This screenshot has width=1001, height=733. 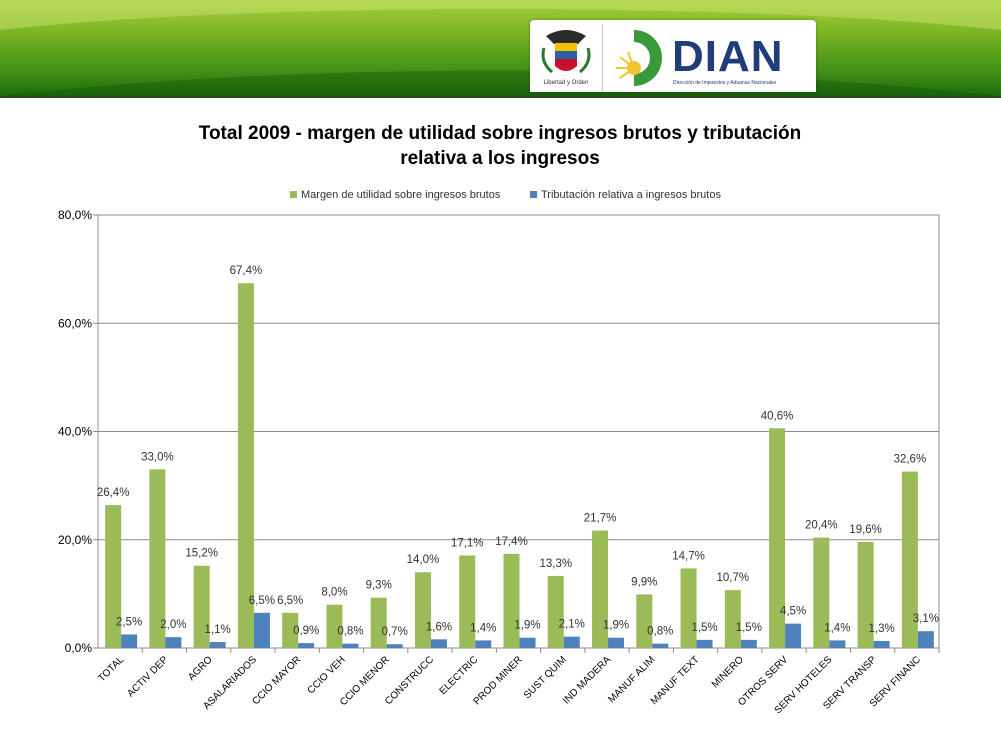 What do you see at coordinates (75, 540) in the screenshot?
I see `y-tick-label: 20,0%` at bounding box center [75, 540].